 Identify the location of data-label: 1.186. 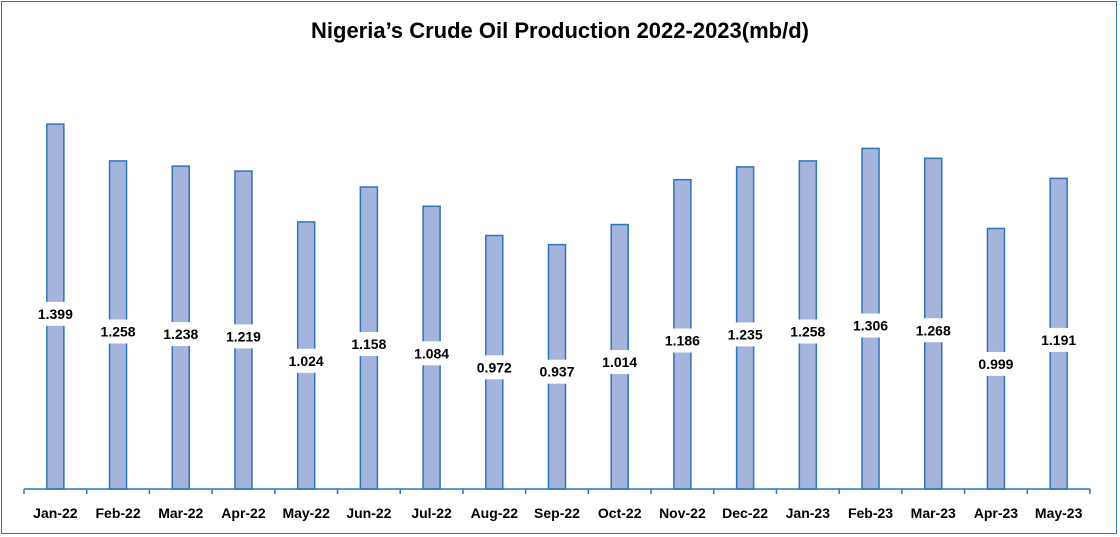
(682, 341).